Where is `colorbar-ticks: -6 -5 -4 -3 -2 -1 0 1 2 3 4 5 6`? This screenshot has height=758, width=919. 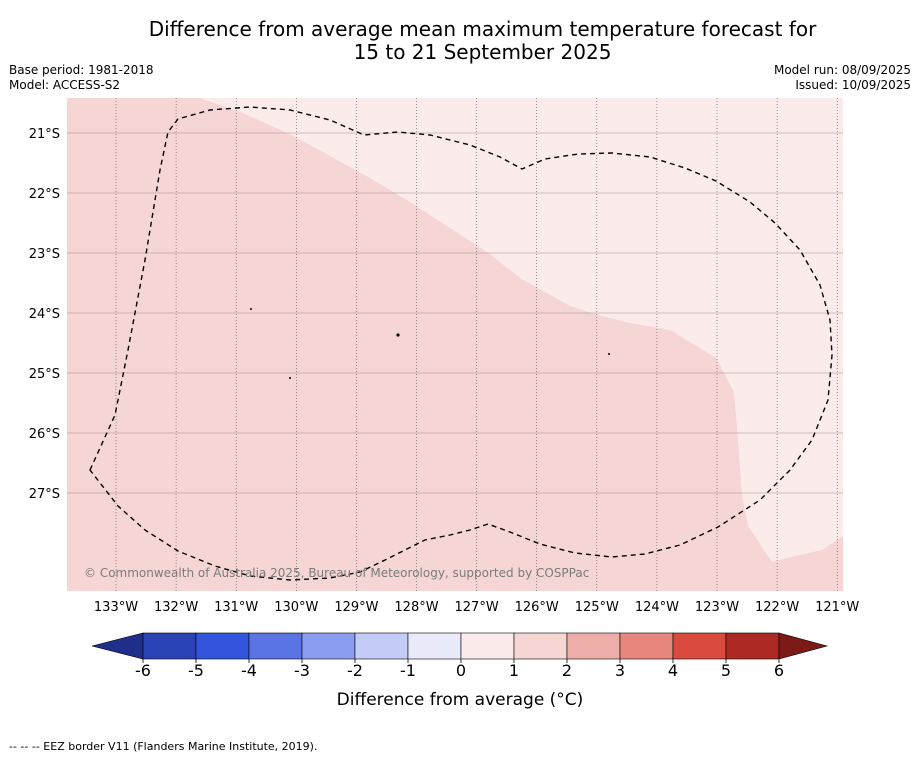
colorbar-ticks: -6 -5 -4 -3 -2 -1 0 1 2 3 4 5 6 is located at coordinates (459, 669).